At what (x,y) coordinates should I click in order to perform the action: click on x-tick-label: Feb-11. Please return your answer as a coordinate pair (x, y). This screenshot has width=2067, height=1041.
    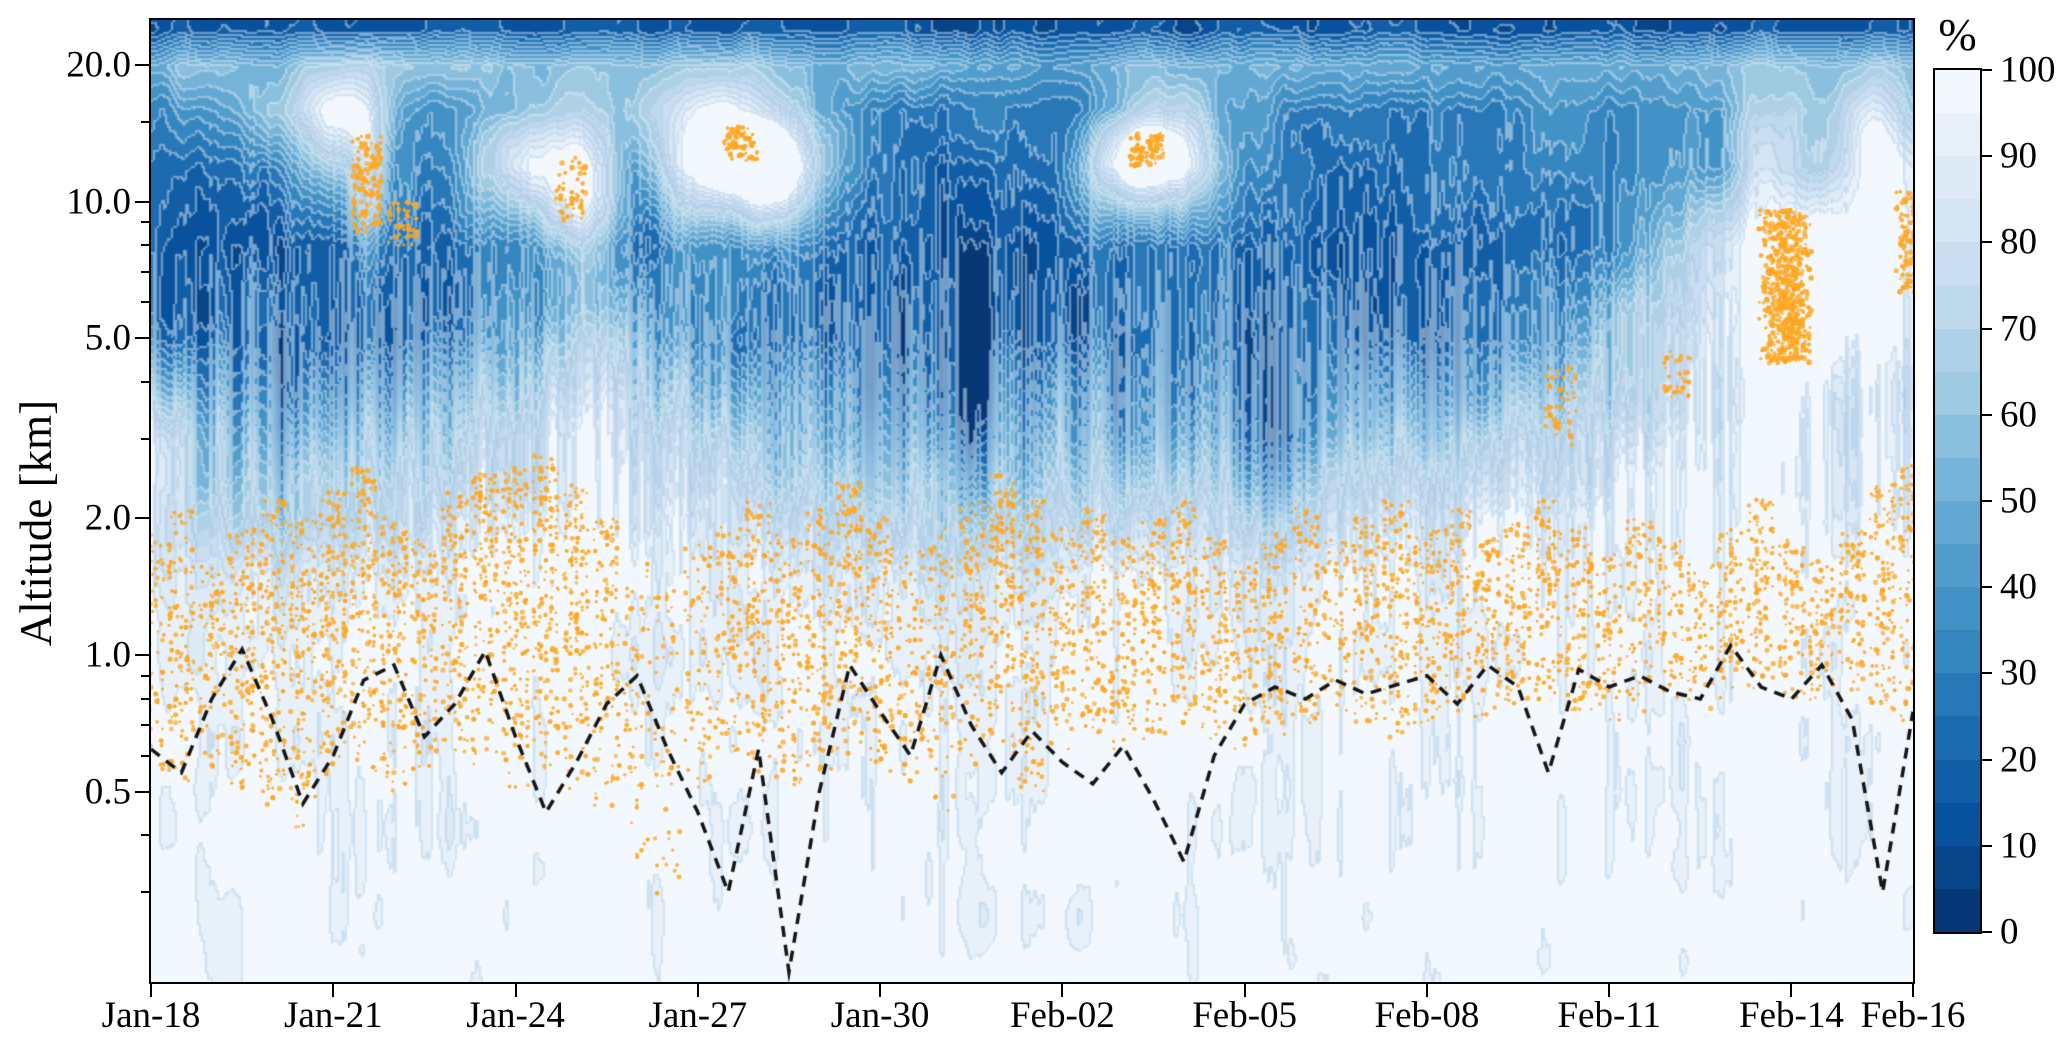
    Looking at the image, I should click on (1609, 1015).